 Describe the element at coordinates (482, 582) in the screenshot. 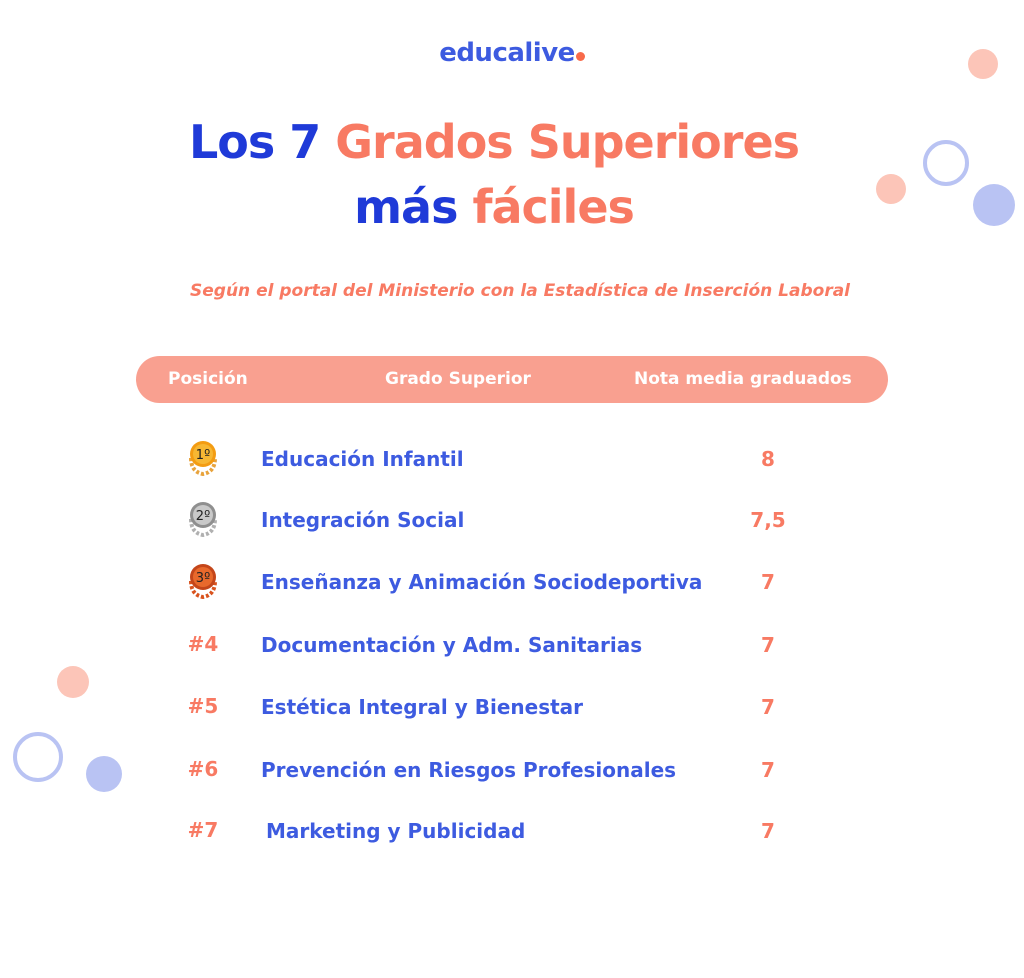

I see `grade-name: Enseñanza y Animación Sociodeportiva` at that location.